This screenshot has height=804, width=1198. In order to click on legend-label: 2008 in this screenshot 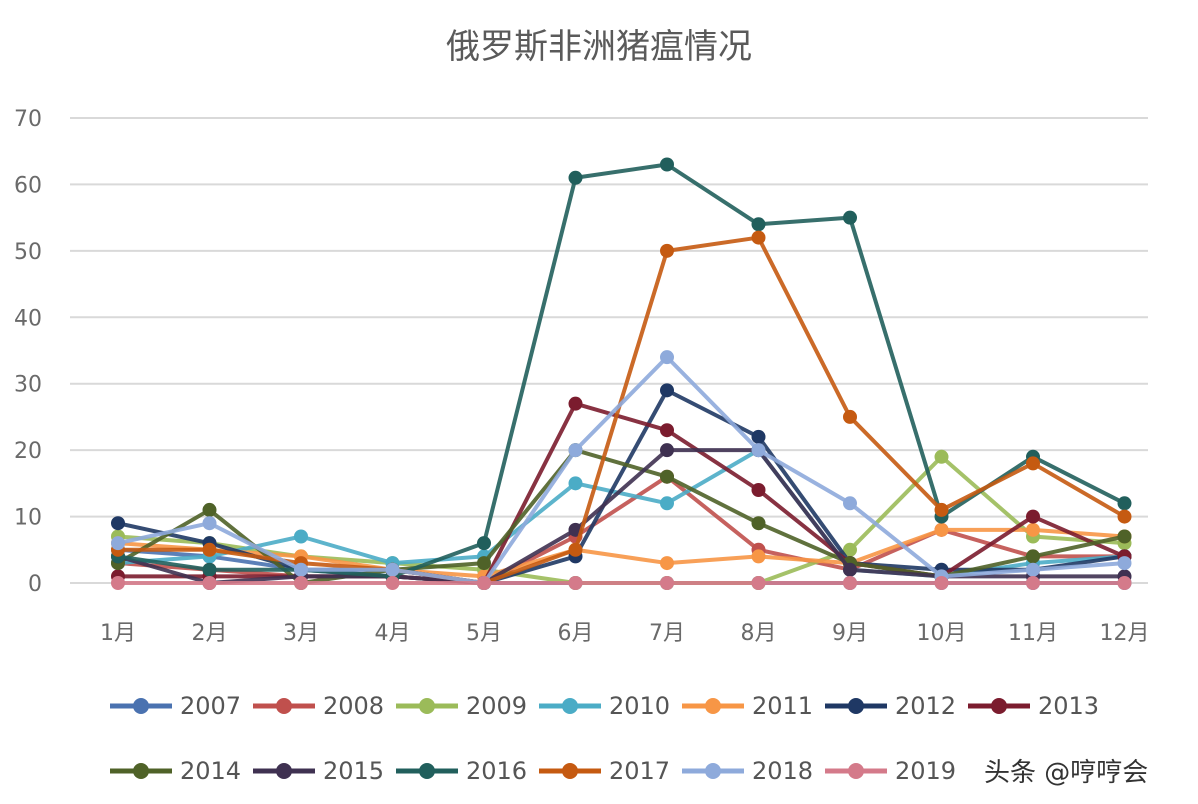, I will do `click(353, 706)`.